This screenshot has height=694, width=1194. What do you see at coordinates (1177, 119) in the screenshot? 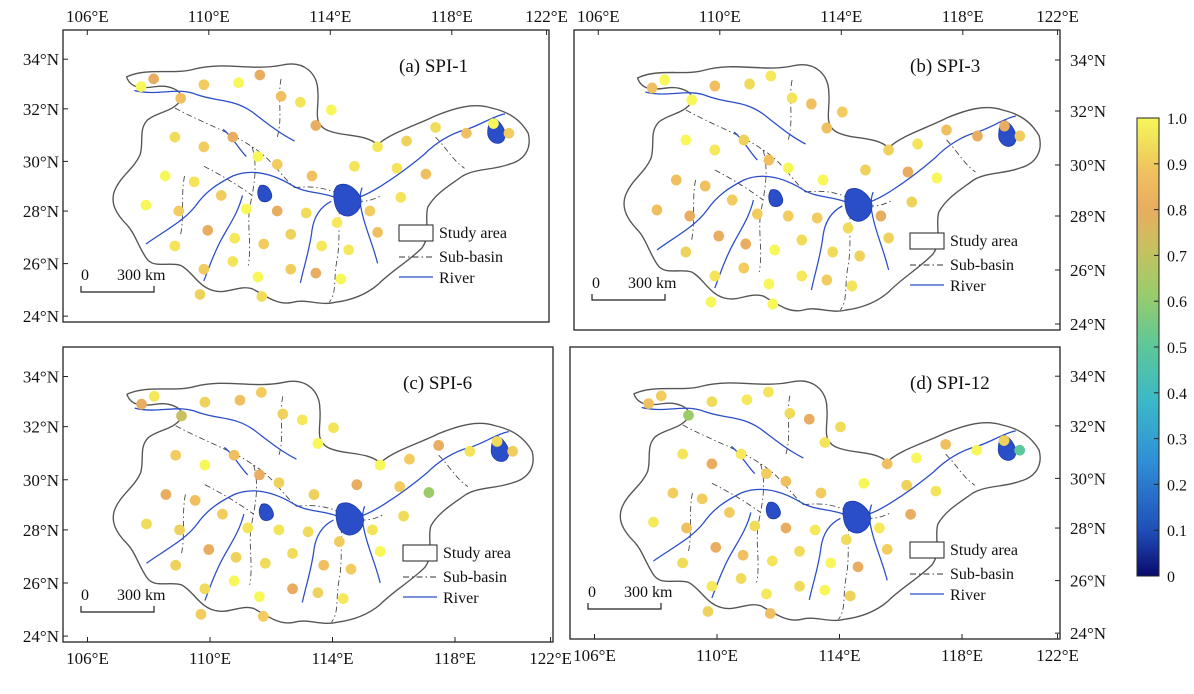
I see `colorbar-tick-label: 1.0` at bounding box center [1177, 119].